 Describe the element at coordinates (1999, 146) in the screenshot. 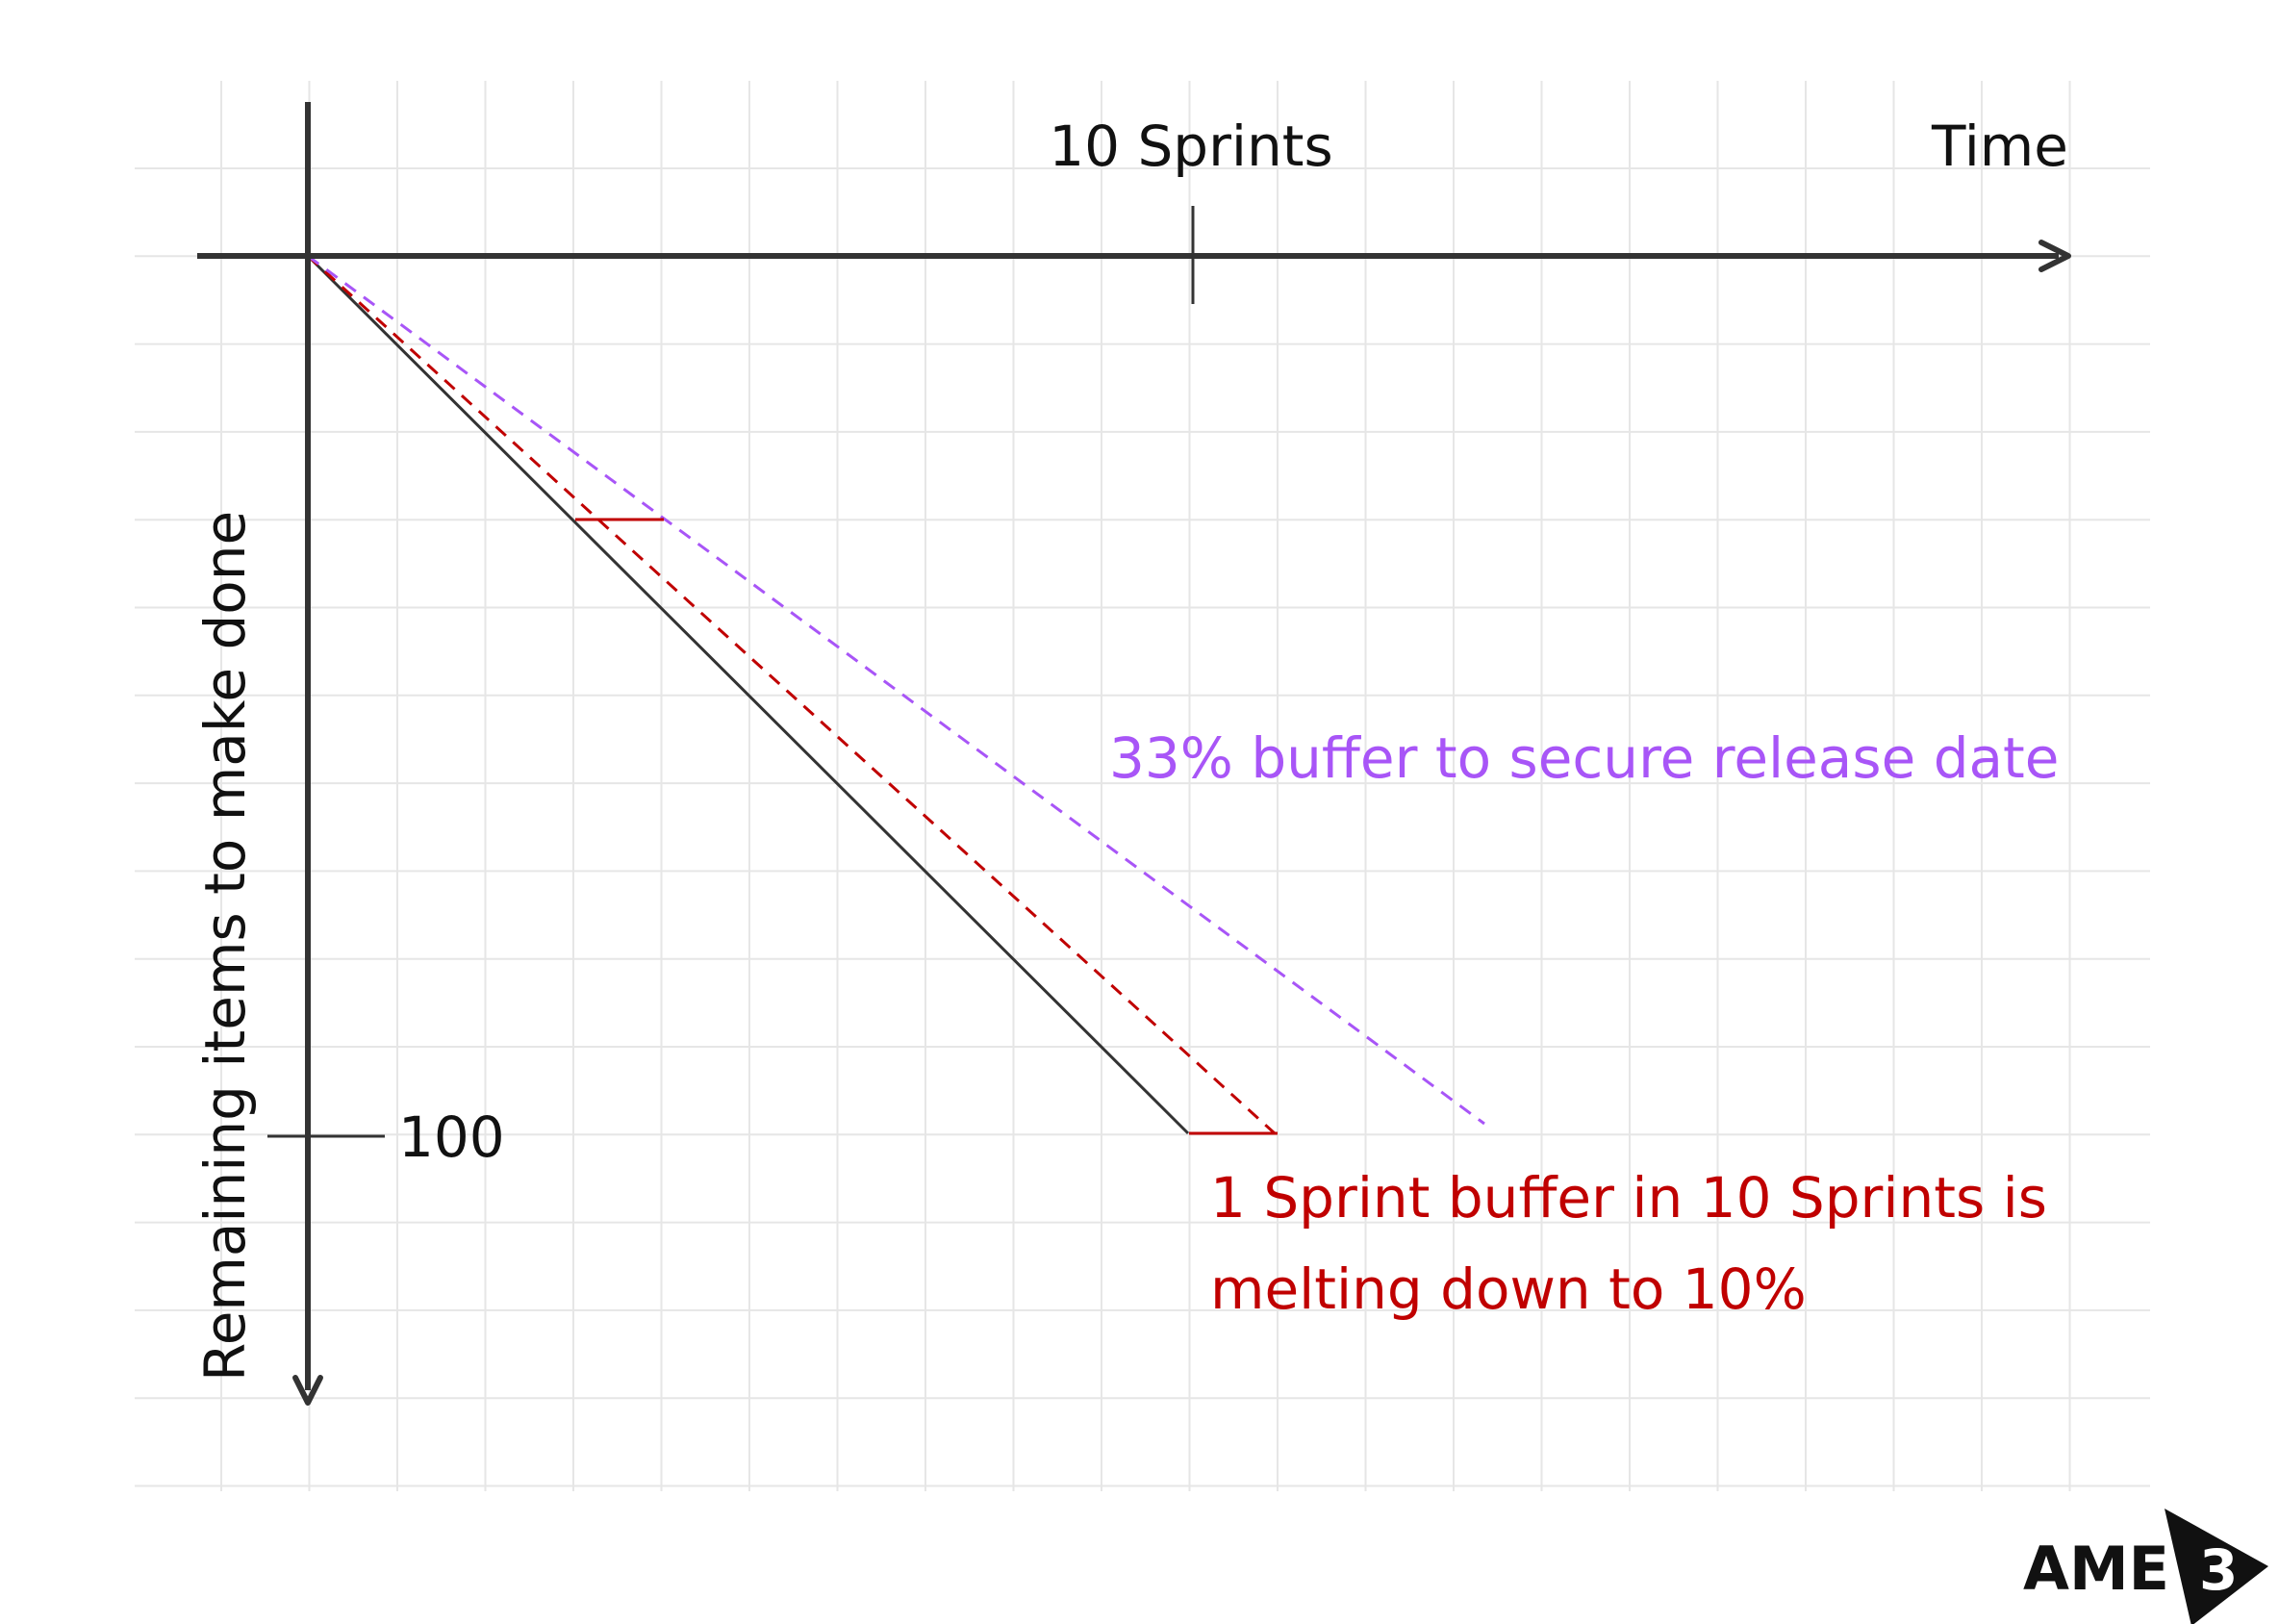

I see `x-axis-label: Time` at that location.